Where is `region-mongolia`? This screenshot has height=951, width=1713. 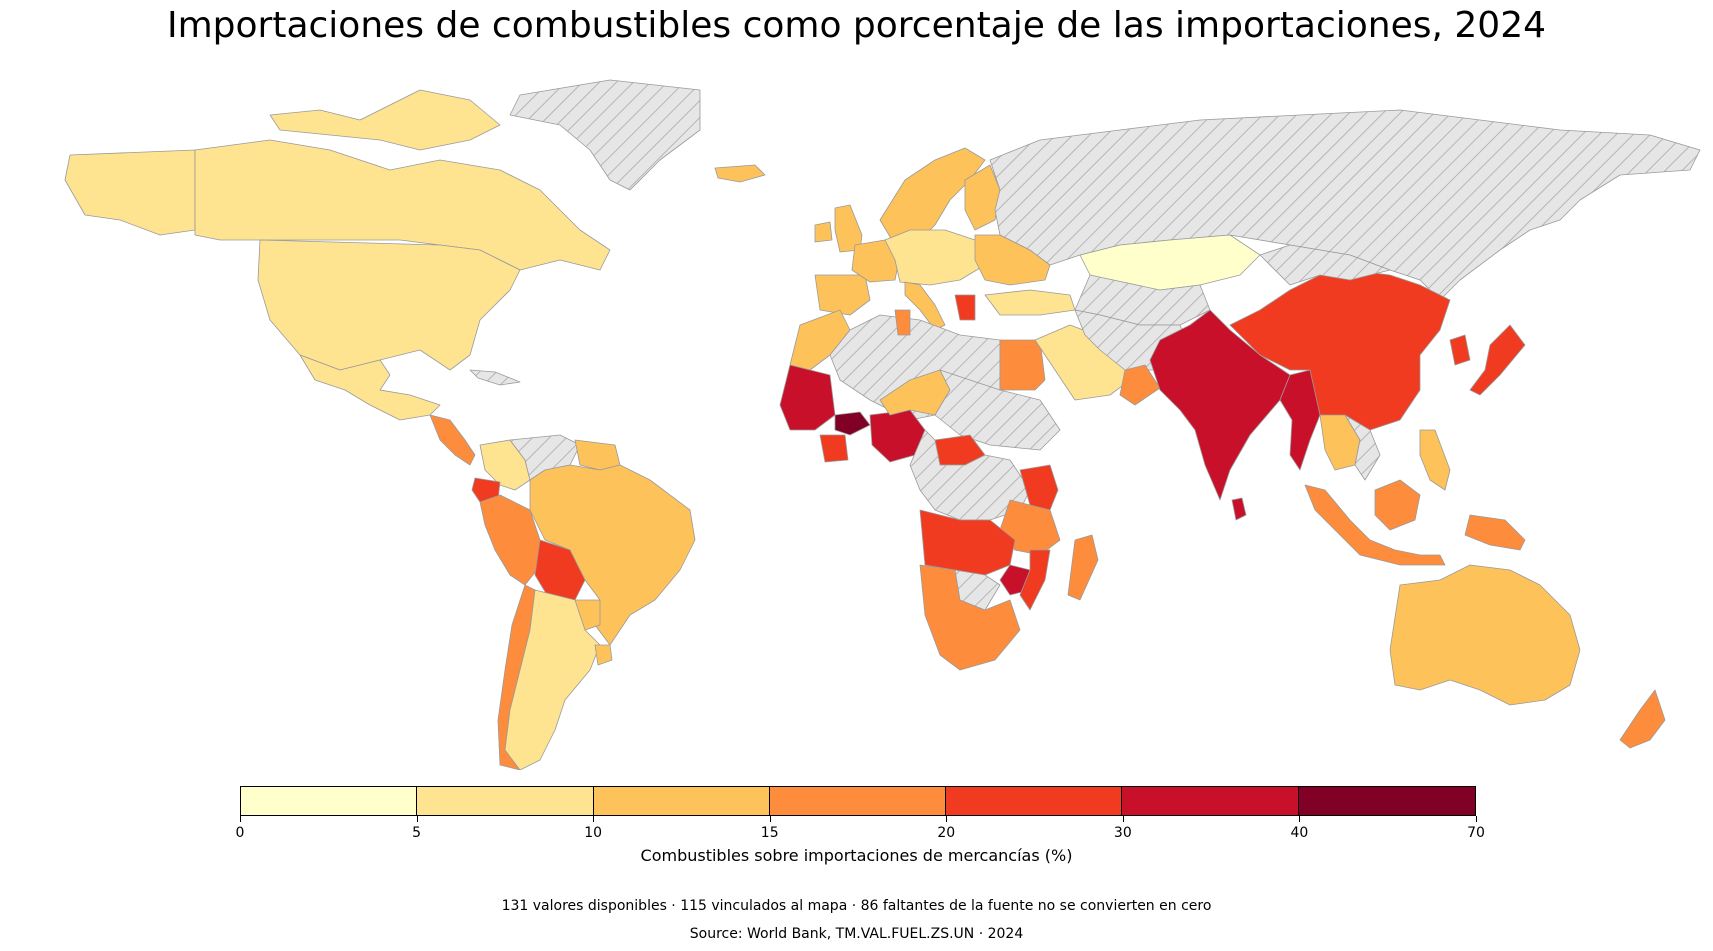 region-mongolia is located at coordinates (1325, 265).